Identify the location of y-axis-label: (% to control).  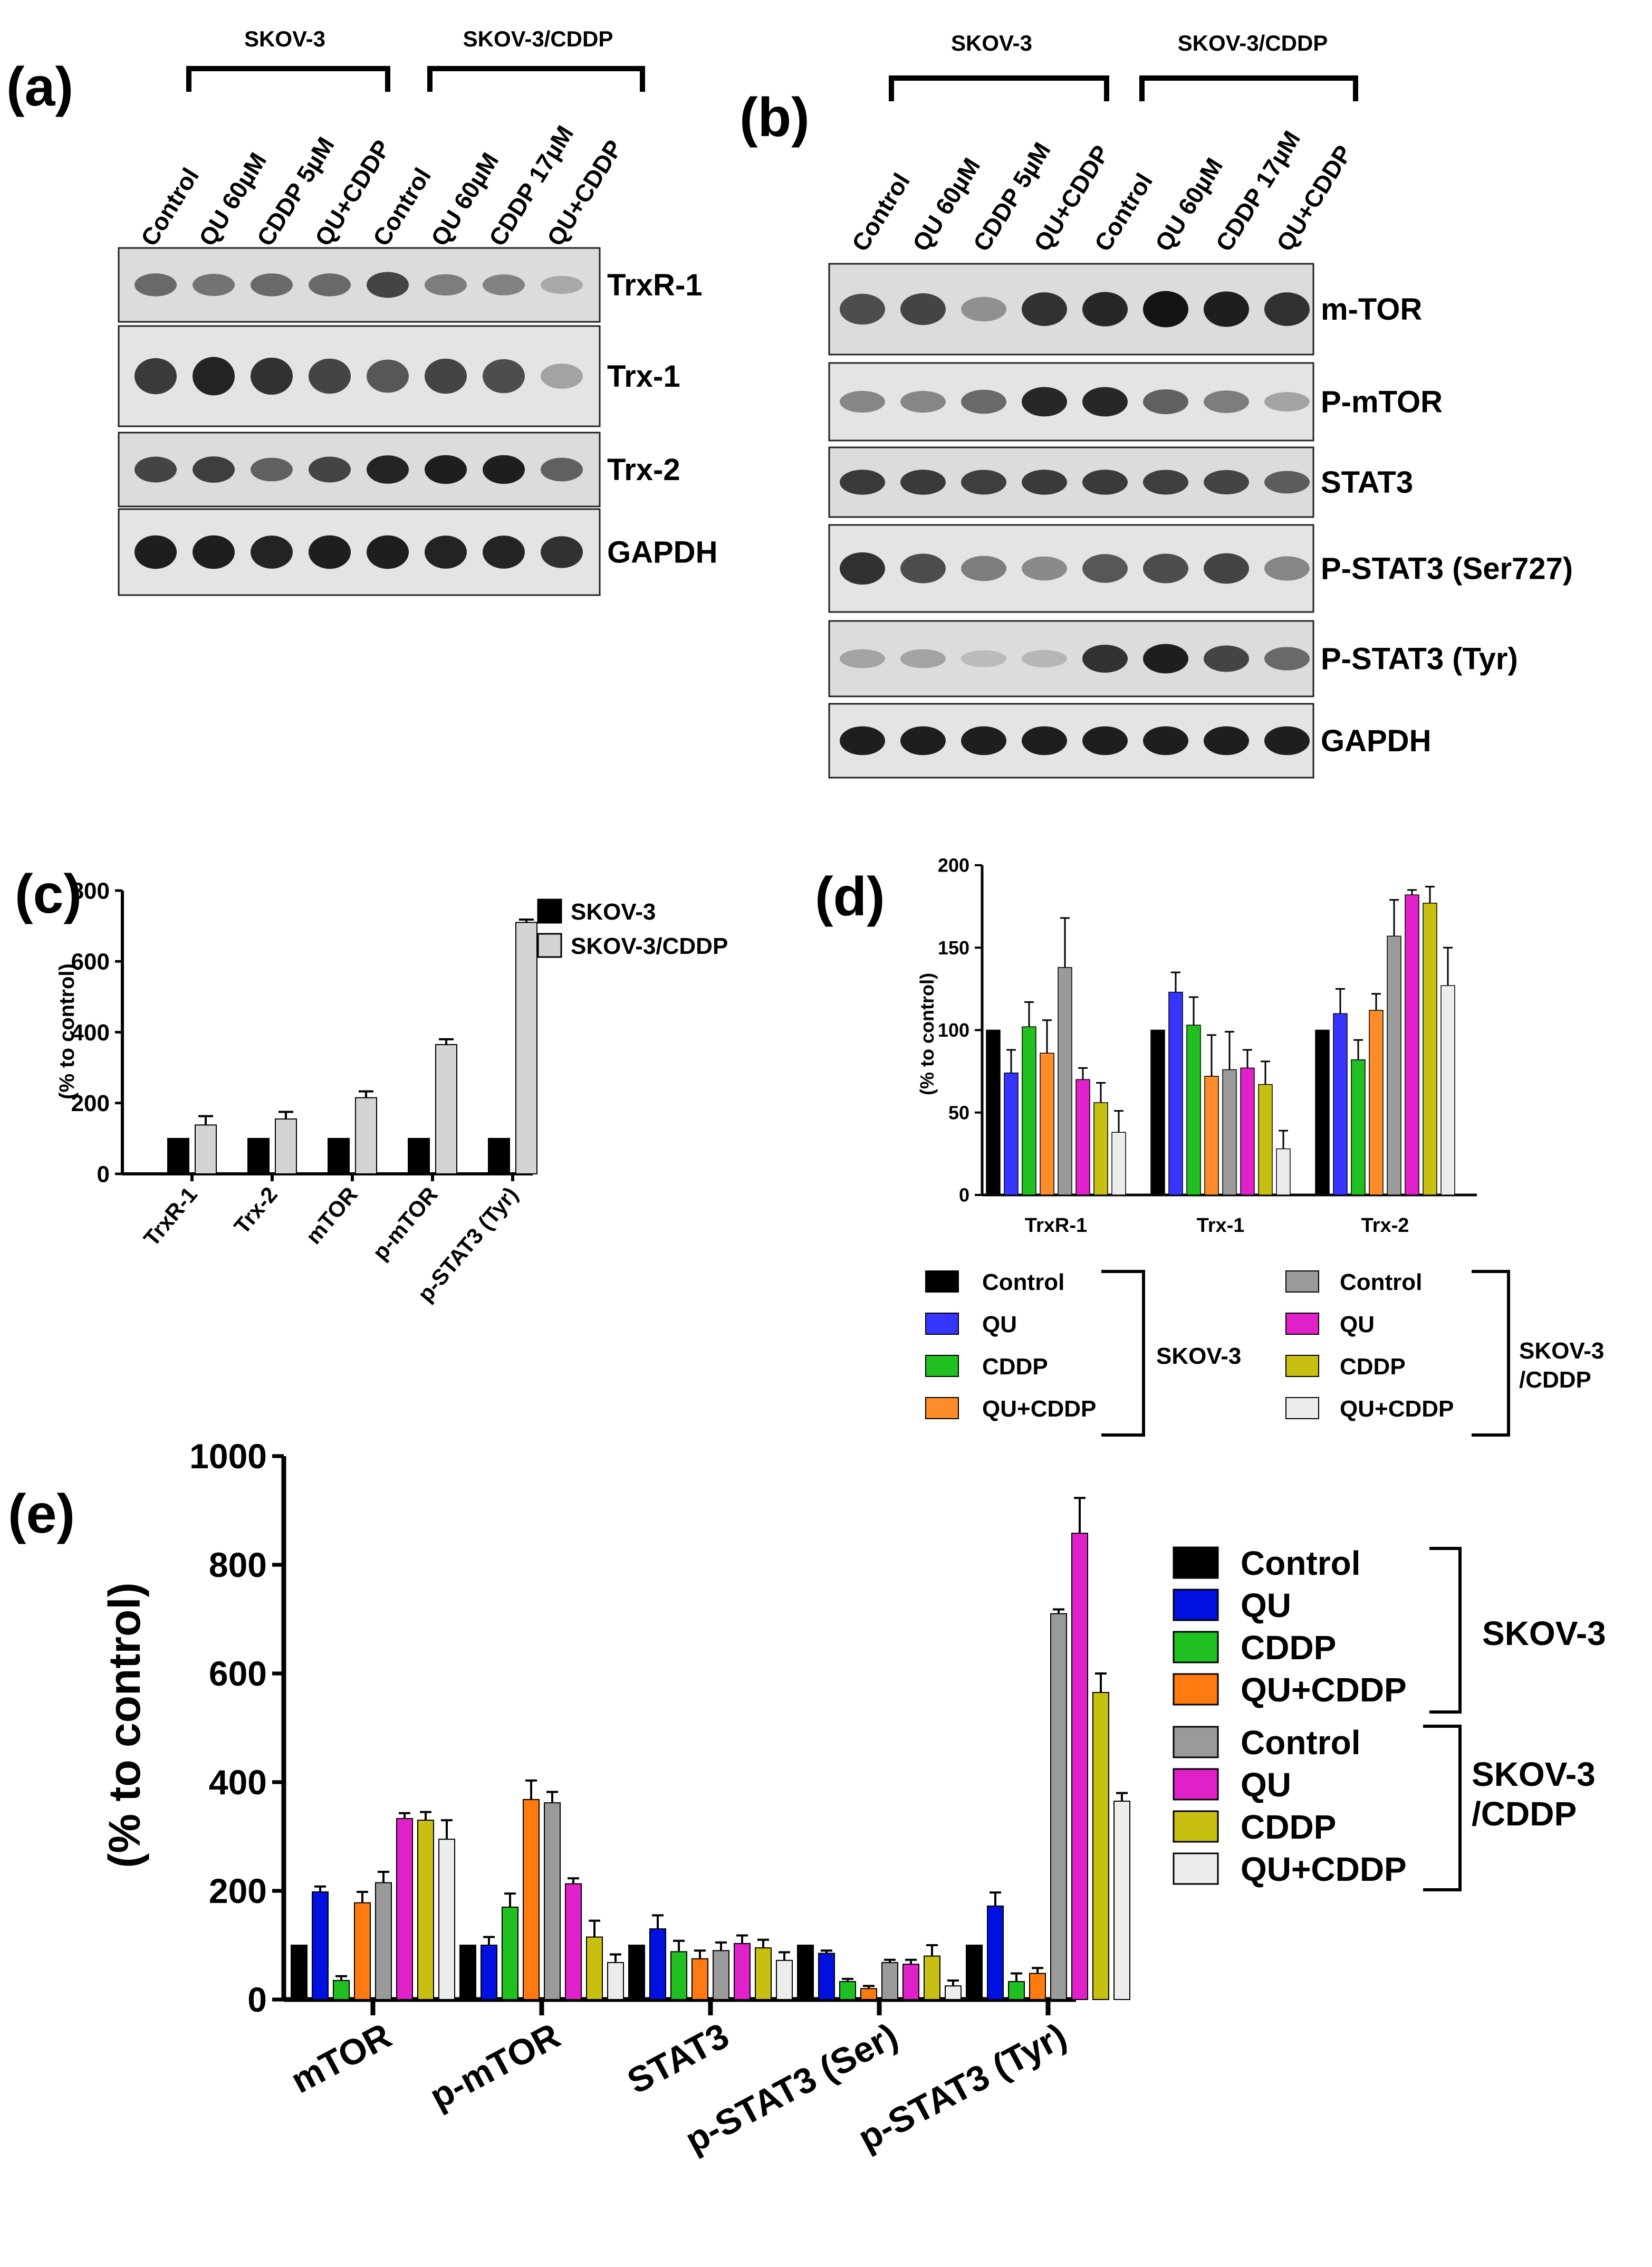
(927, 1034).